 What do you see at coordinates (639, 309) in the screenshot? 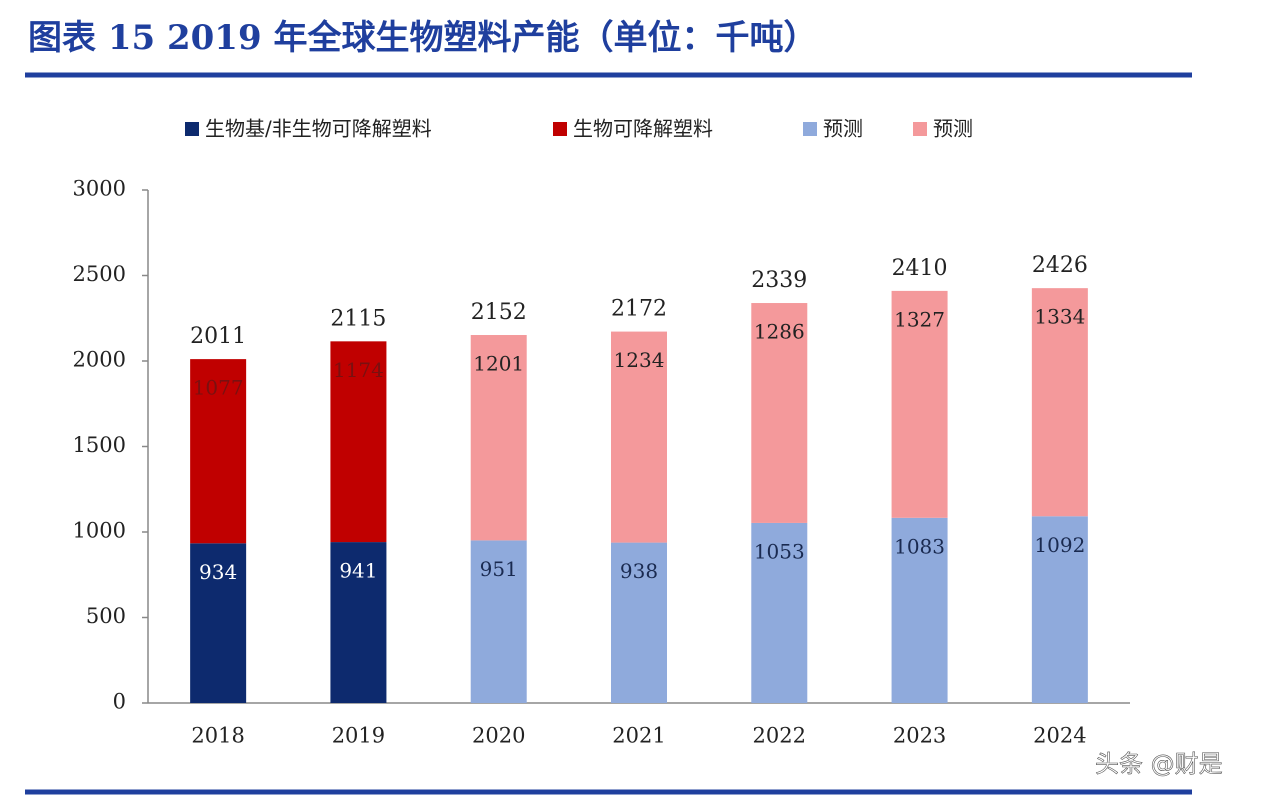
I see `total-label: 2172` at bounding box center [639, 309].